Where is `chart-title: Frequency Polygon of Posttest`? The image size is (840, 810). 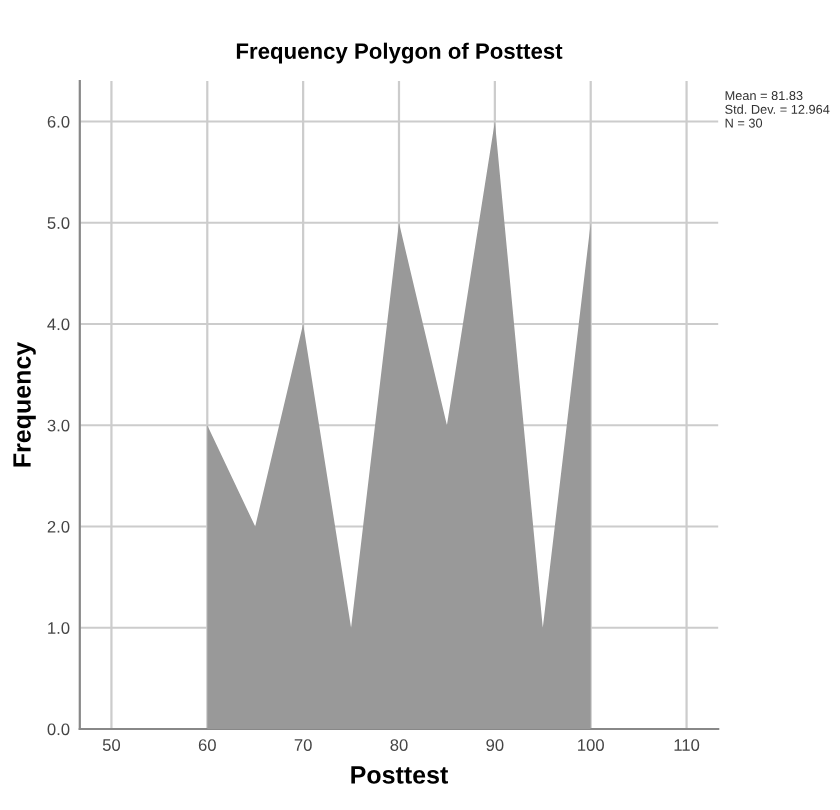 chart-title: Frequency Polygon of Posttest is located at coordinates (399, 53).